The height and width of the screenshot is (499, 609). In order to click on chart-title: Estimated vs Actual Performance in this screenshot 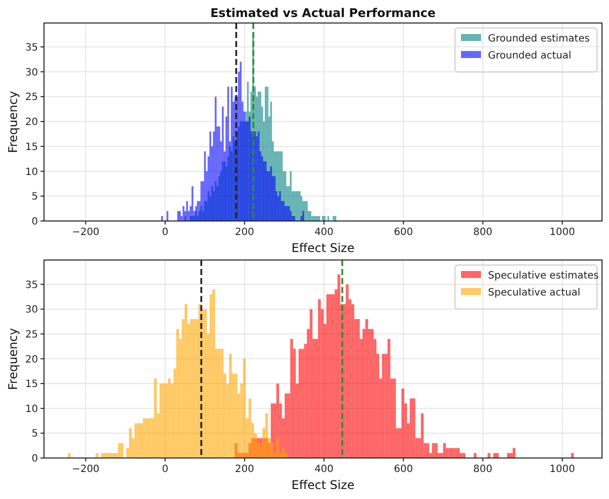, I will do `click(323, 13)`.